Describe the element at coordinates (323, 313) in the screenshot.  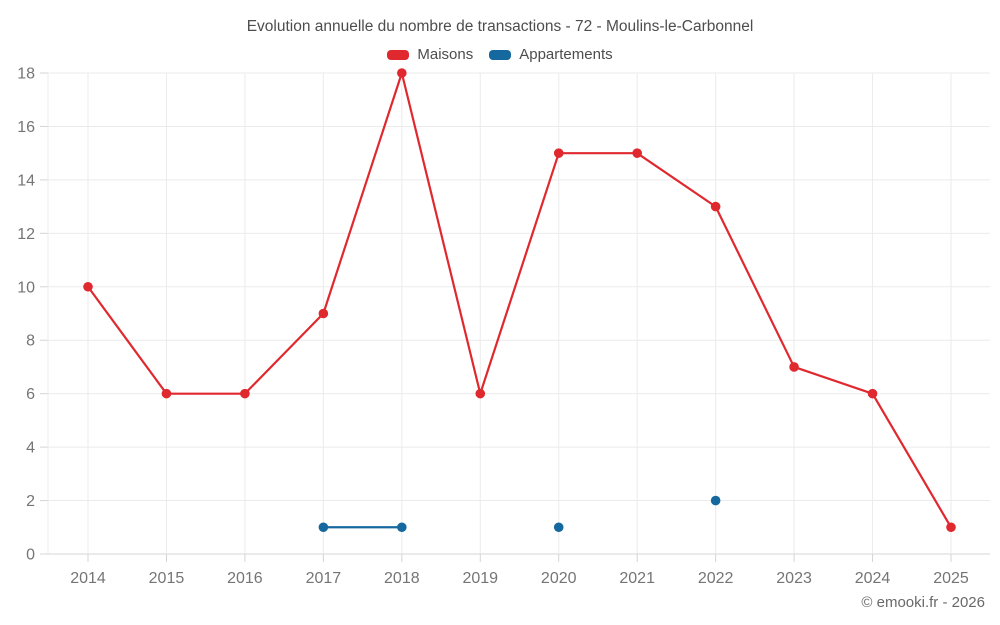
I see `data-point-maisons-2017` at that location.